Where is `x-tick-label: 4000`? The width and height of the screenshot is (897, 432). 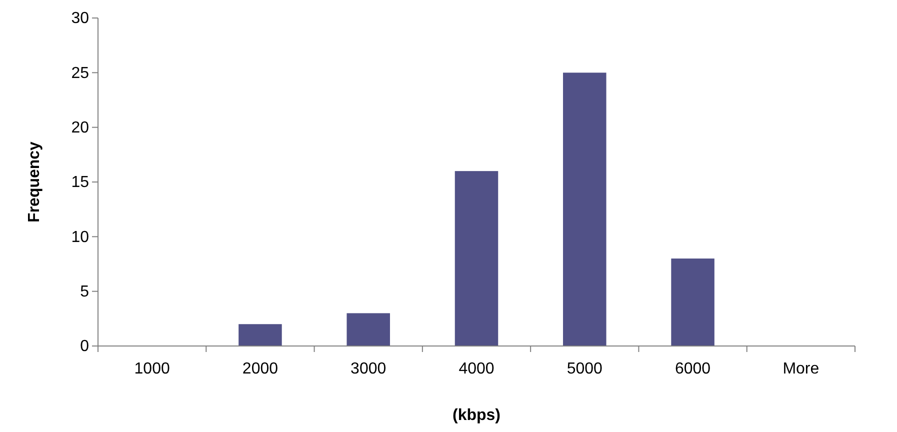
x-tick-label: 4000 is located at coordinates (476, 369).